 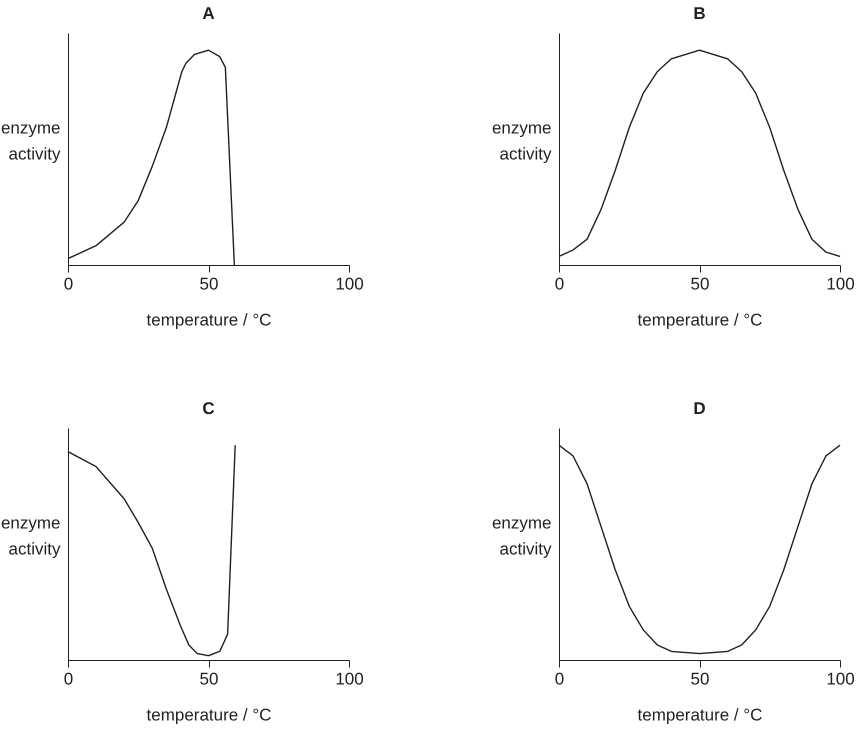 What do you see at coordinates (699, 13) in the screenshot?
I see `chart-title: B` at bounding box center [699, 13].